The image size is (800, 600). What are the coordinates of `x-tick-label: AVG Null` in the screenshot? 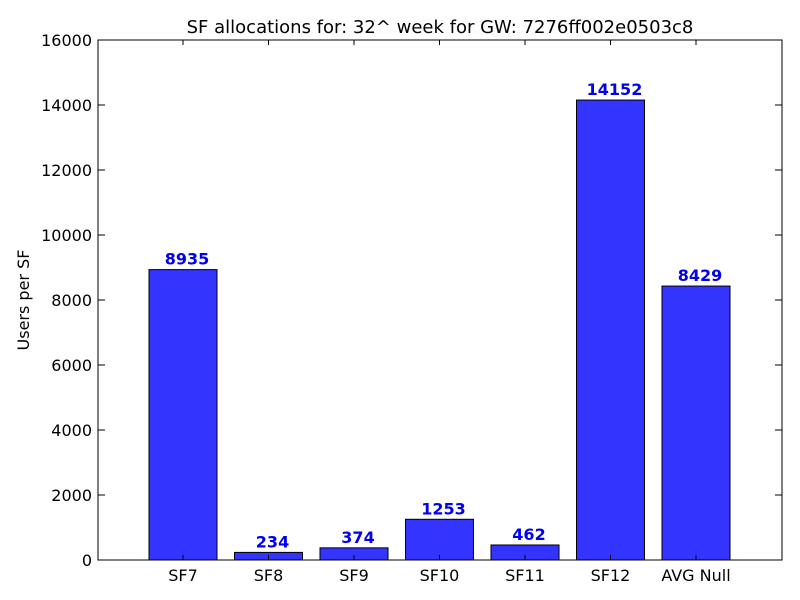 It's located at (695, 575).